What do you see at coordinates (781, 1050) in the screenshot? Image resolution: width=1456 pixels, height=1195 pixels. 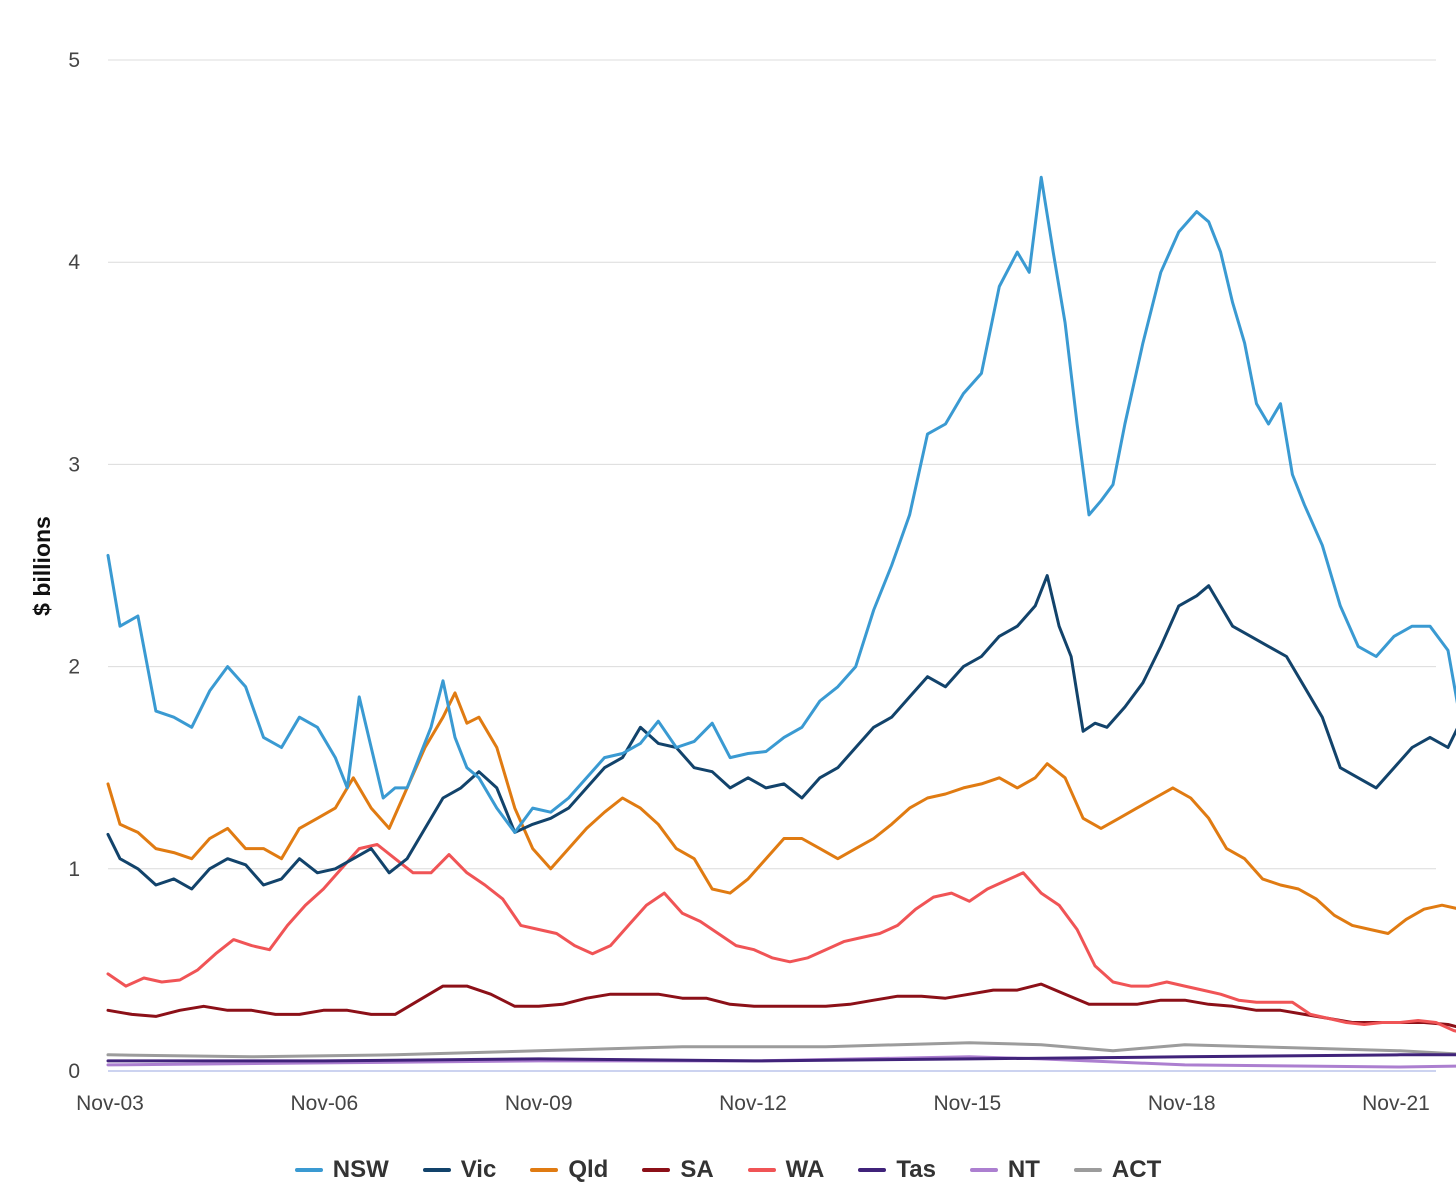 I see `series-line-act` at bounding box center [781, 1050].